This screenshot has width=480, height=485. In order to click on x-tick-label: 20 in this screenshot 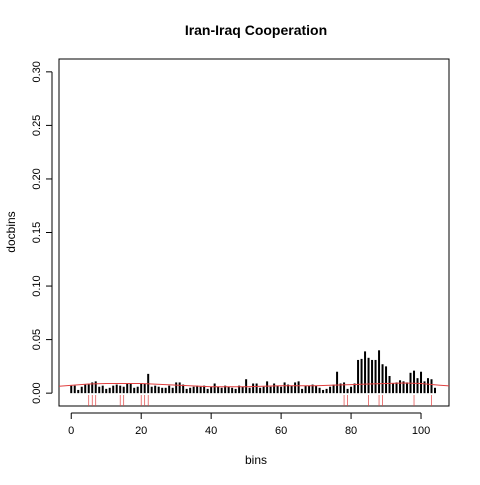, I will do `click(141, 431)`.